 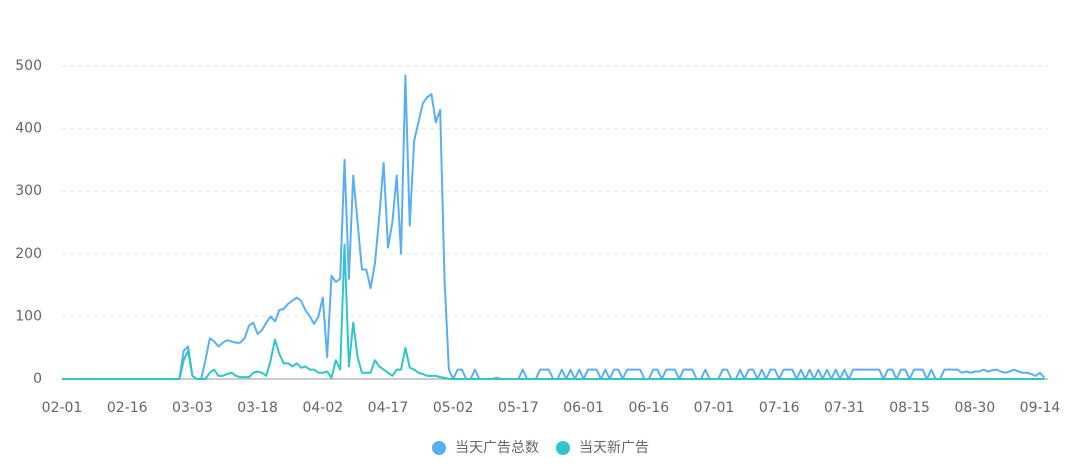 What do you see at coordinates (909, 408) in the screenshot?
I see `x-tick-label: 08-15` at bounding box center [909, 408].